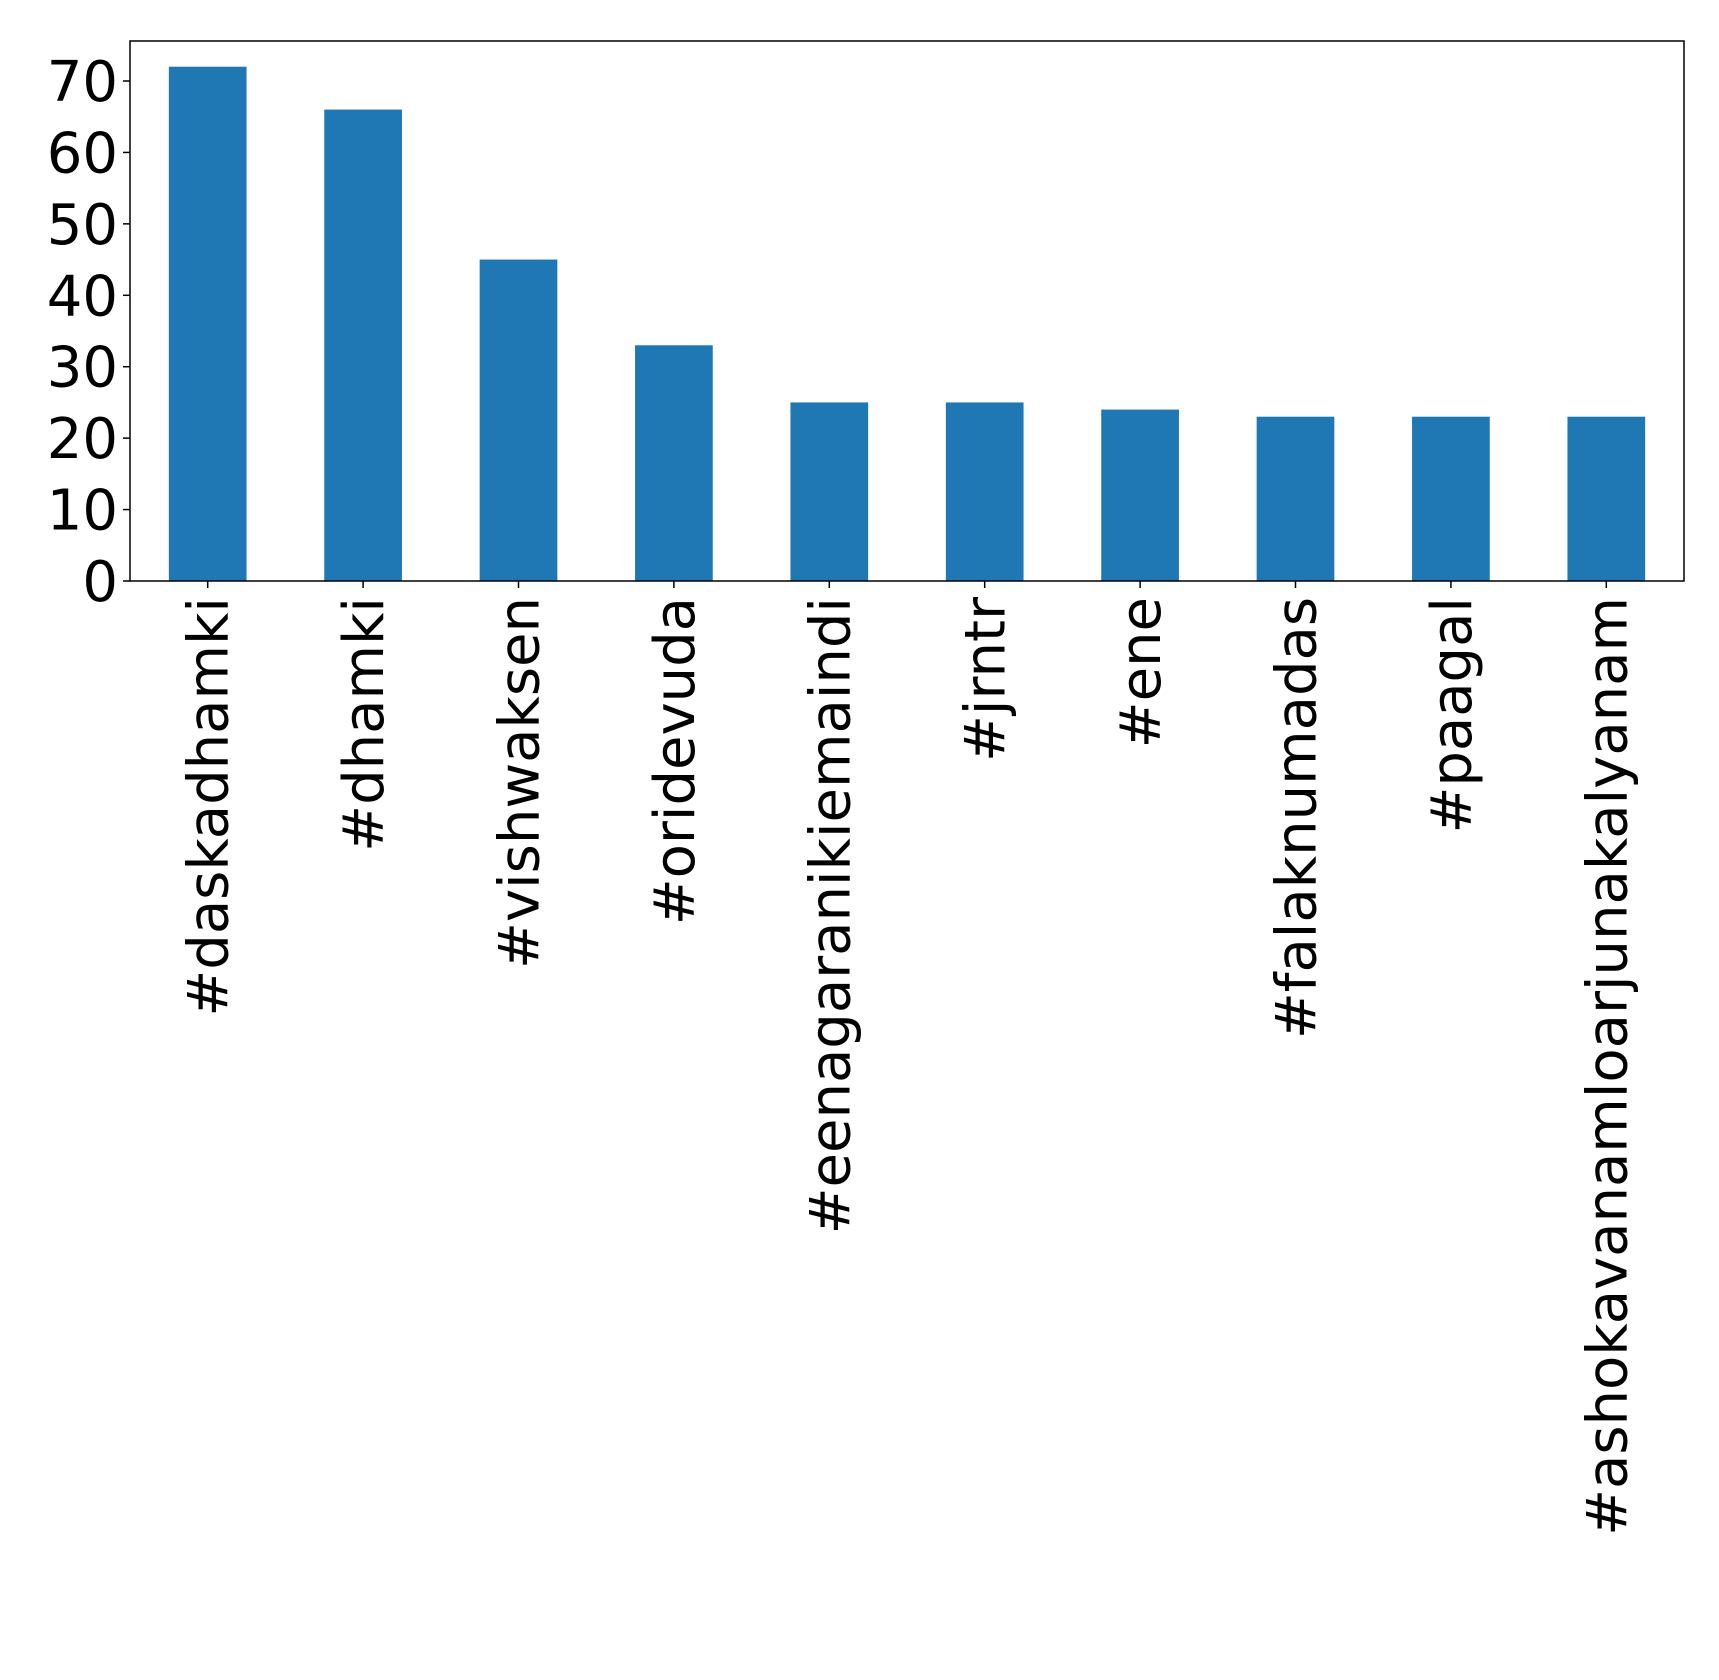  I want to click on x-tick-label: #dhamki, so click(364, 724).